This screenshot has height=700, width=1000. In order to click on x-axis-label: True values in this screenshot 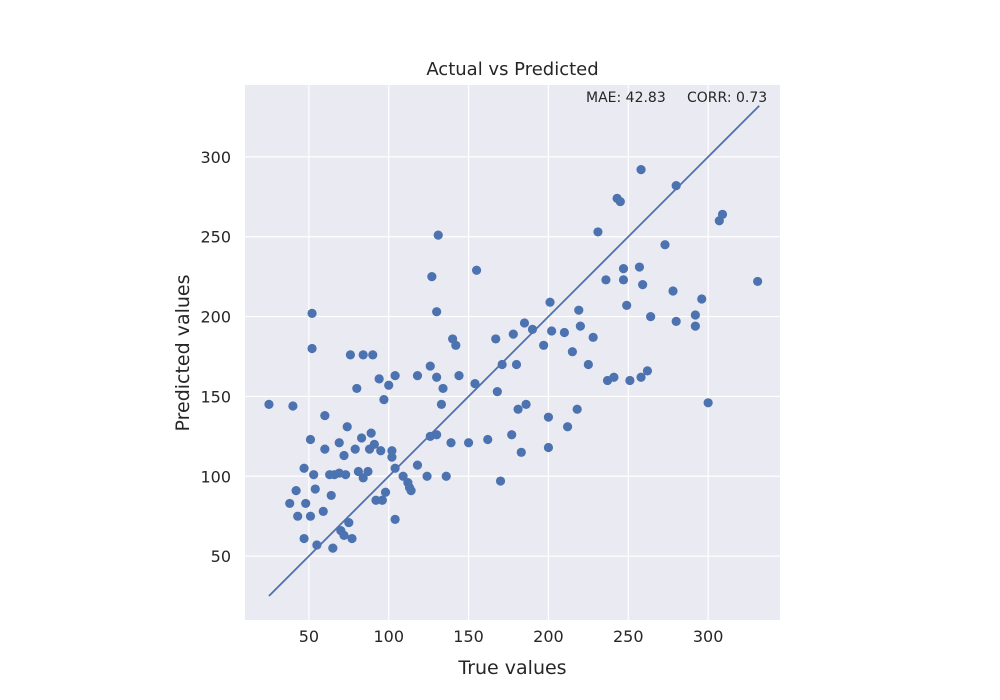, I will do `click(511, 668)`.